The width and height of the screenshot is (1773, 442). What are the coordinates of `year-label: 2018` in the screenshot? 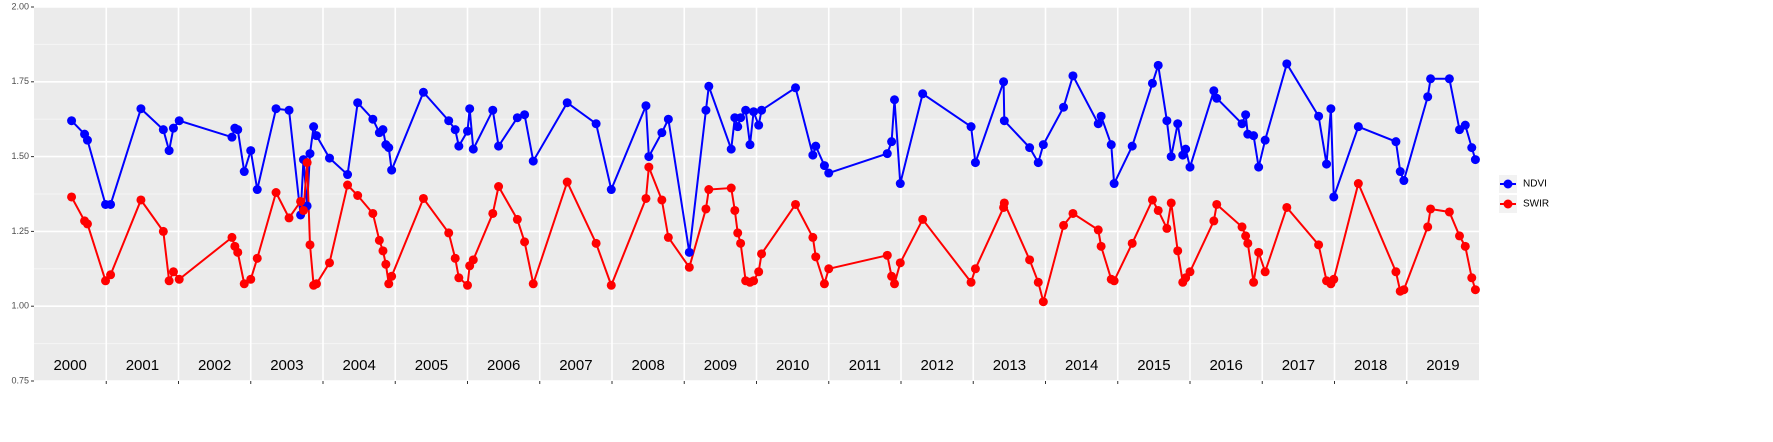 It's located at (1370, 365).